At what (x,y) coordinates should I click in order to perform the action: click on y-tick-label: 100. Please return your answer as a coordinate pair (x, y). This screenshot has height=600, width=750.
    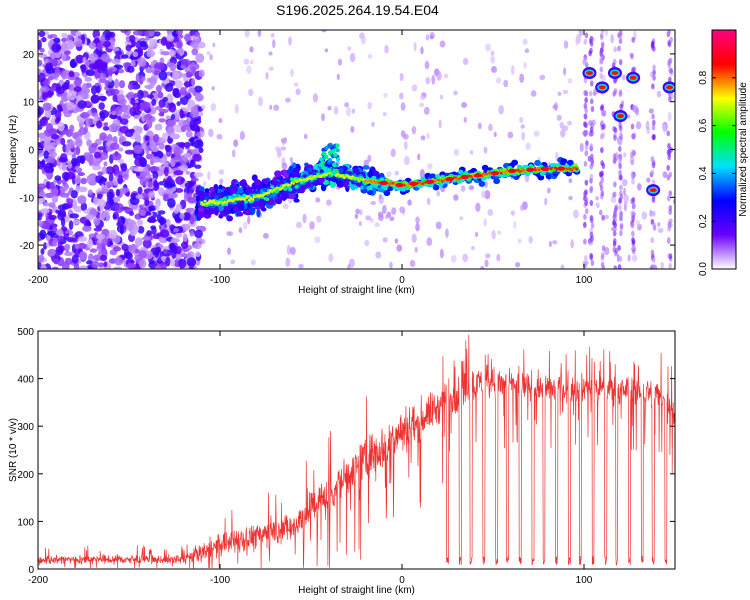
    Looking at the image, I should click on (25, 522).